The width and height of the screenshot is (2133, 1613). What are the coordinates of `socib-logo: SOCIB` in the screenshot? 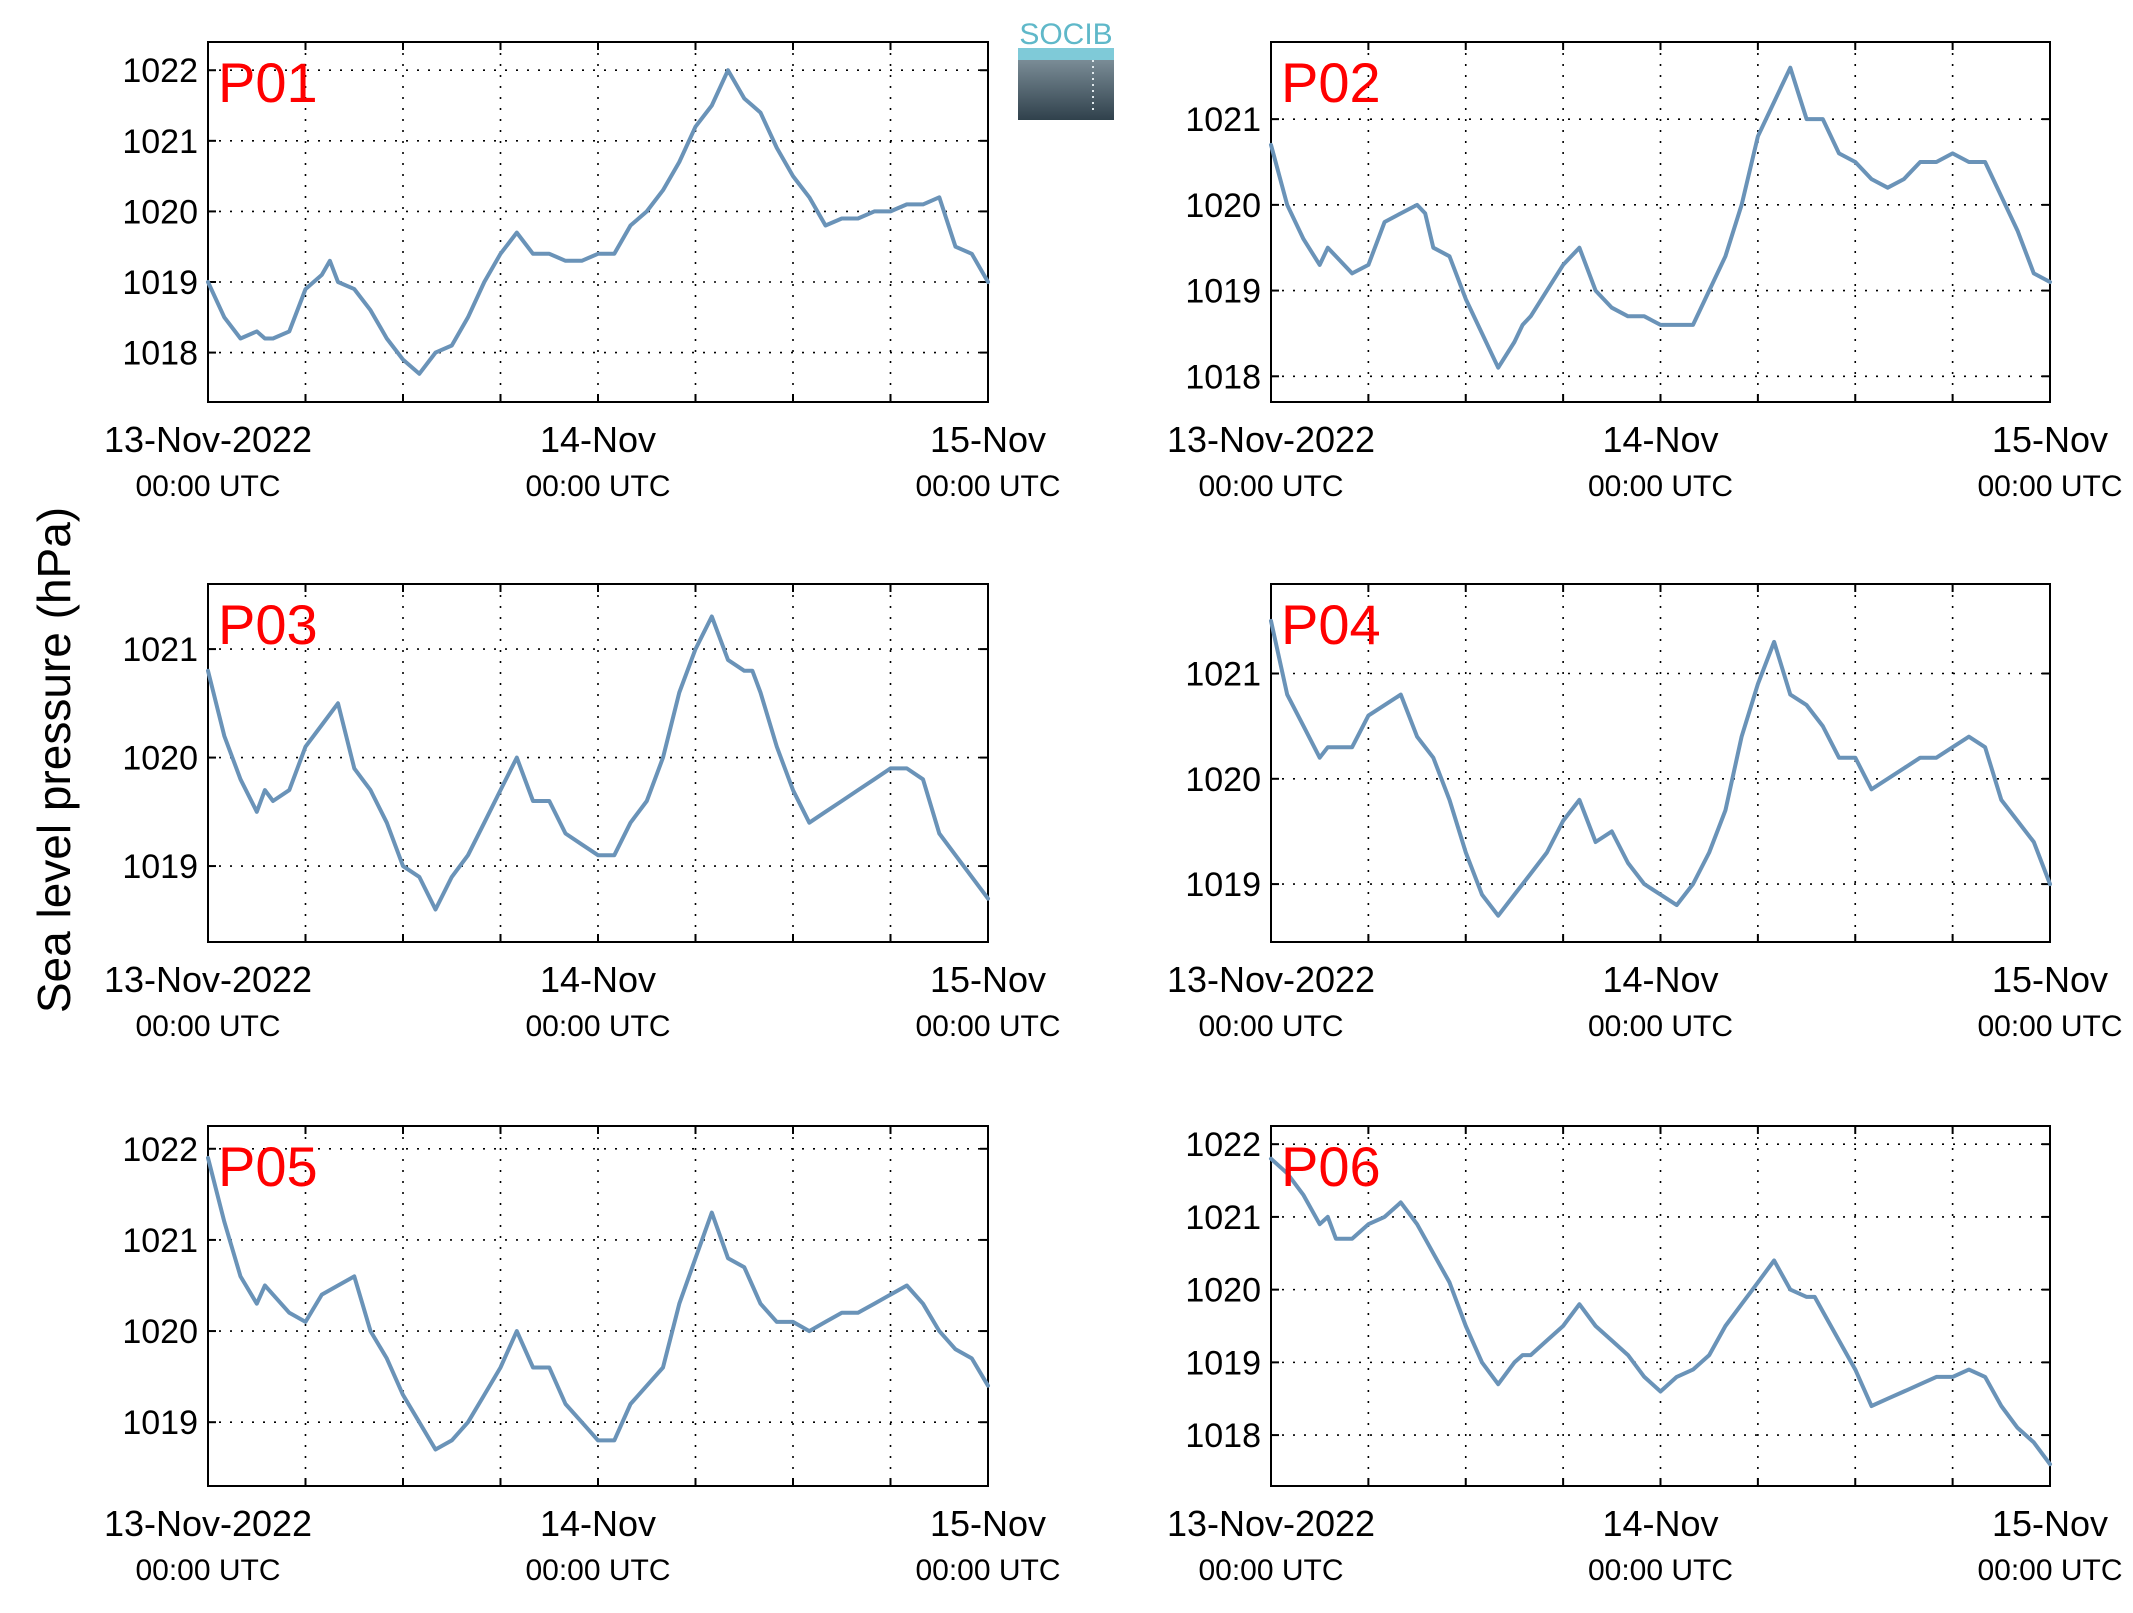 It's located at (1066, 69).